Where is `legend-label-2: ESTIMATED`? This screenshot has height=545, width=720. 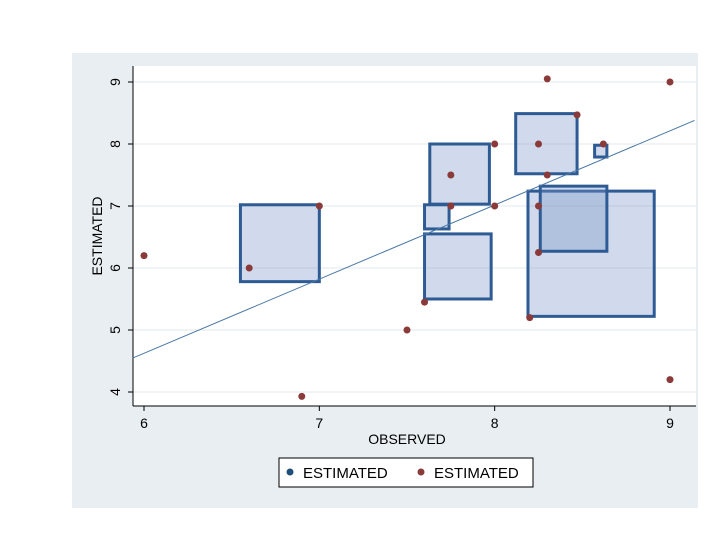
legend-label-2: ESTIMATED is located at coordinates (476, 473).